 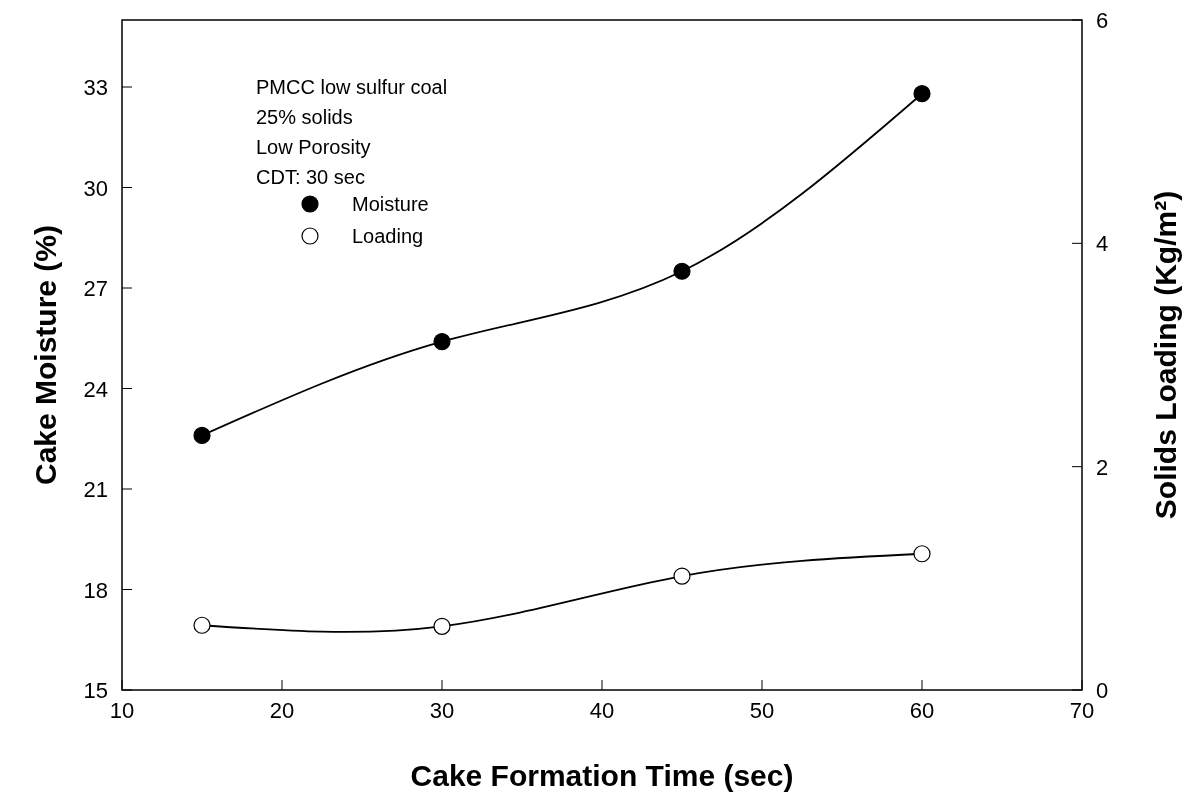 I want to click on x-axis-title: Cake Formation Time (sec), so click(x=602, y=775).